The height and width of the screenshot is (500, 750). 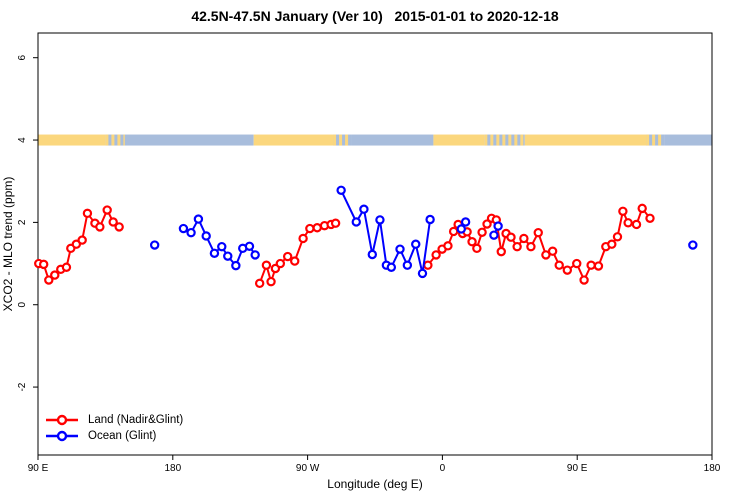 I want to click on legend-label-land: Land (Nadir&Glint), so click(x=136, y=419).